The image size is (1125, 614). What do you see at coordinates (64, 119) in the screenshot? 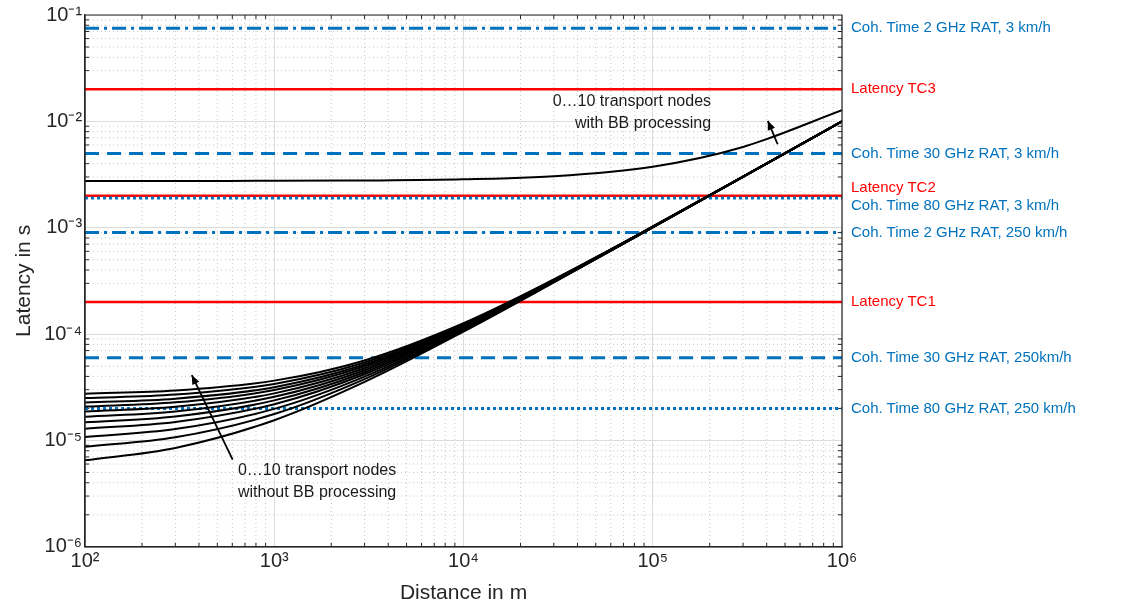
I see `y-tick-label: 10⁻²` at bounding box center [64, 119].